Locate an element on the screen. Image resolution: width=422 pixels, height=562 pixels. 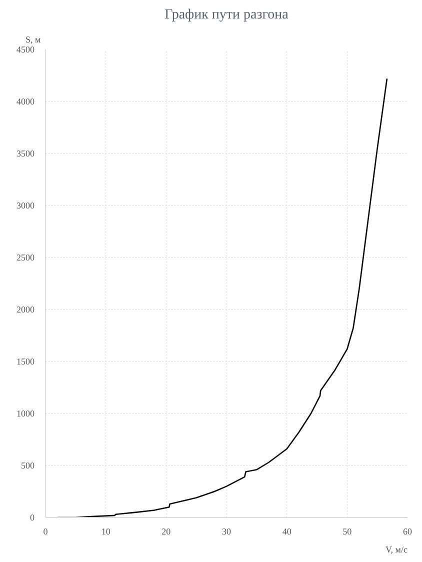
x-tick-label: 40 is located at coordinates (287, 531).